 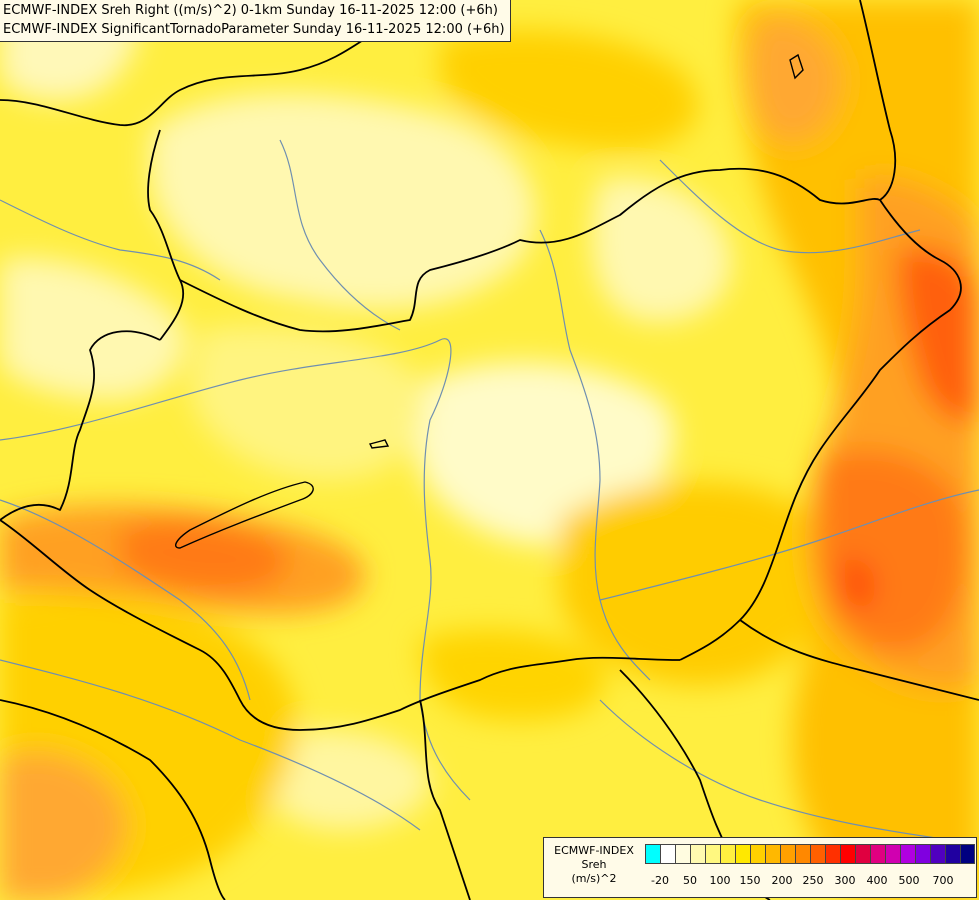 I want to click on red-orange-core-west, so click(x=204, y=556).